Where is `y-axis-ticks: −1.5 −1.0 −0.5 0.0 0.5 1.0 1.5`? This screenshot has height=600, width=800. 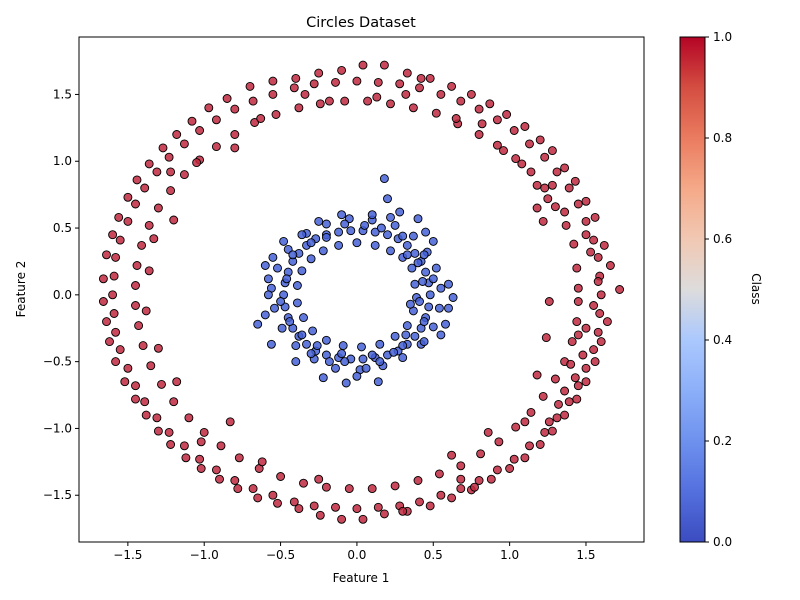 y-axis-ticks: −1.5 −1.0 −0.5 0.0 0.5 1.0 1.5 is located at coordinates (61, 294).